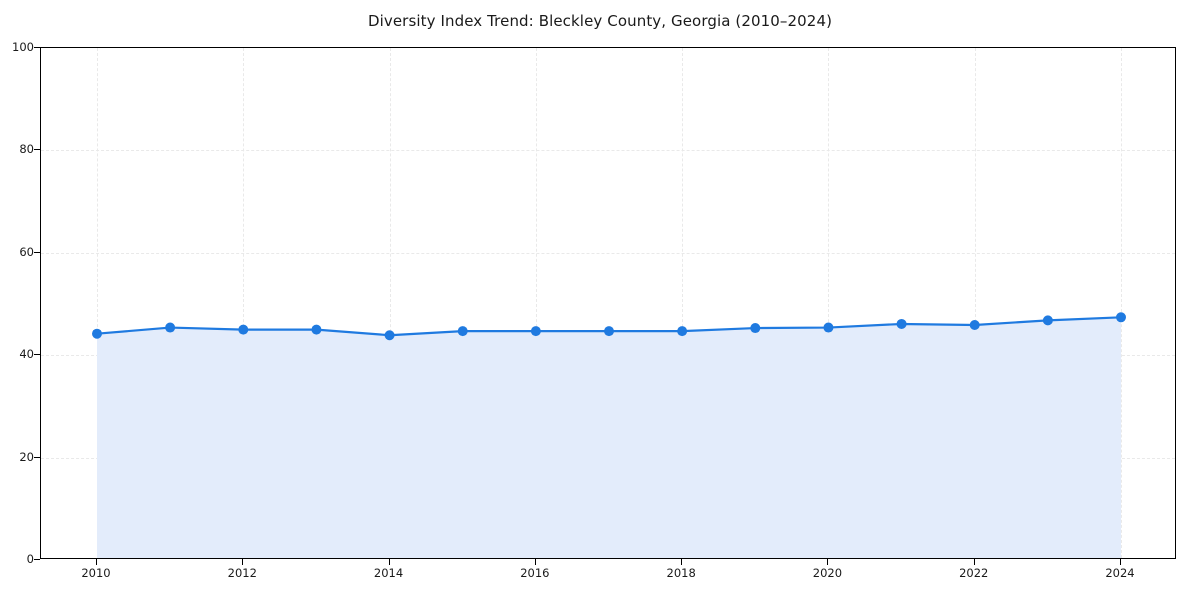 This screenshot has height=600, width=1200. Describe the element at coordinates (681, 573) in the screenshot. I see `x-axis-tick-label: 2018` at that location.